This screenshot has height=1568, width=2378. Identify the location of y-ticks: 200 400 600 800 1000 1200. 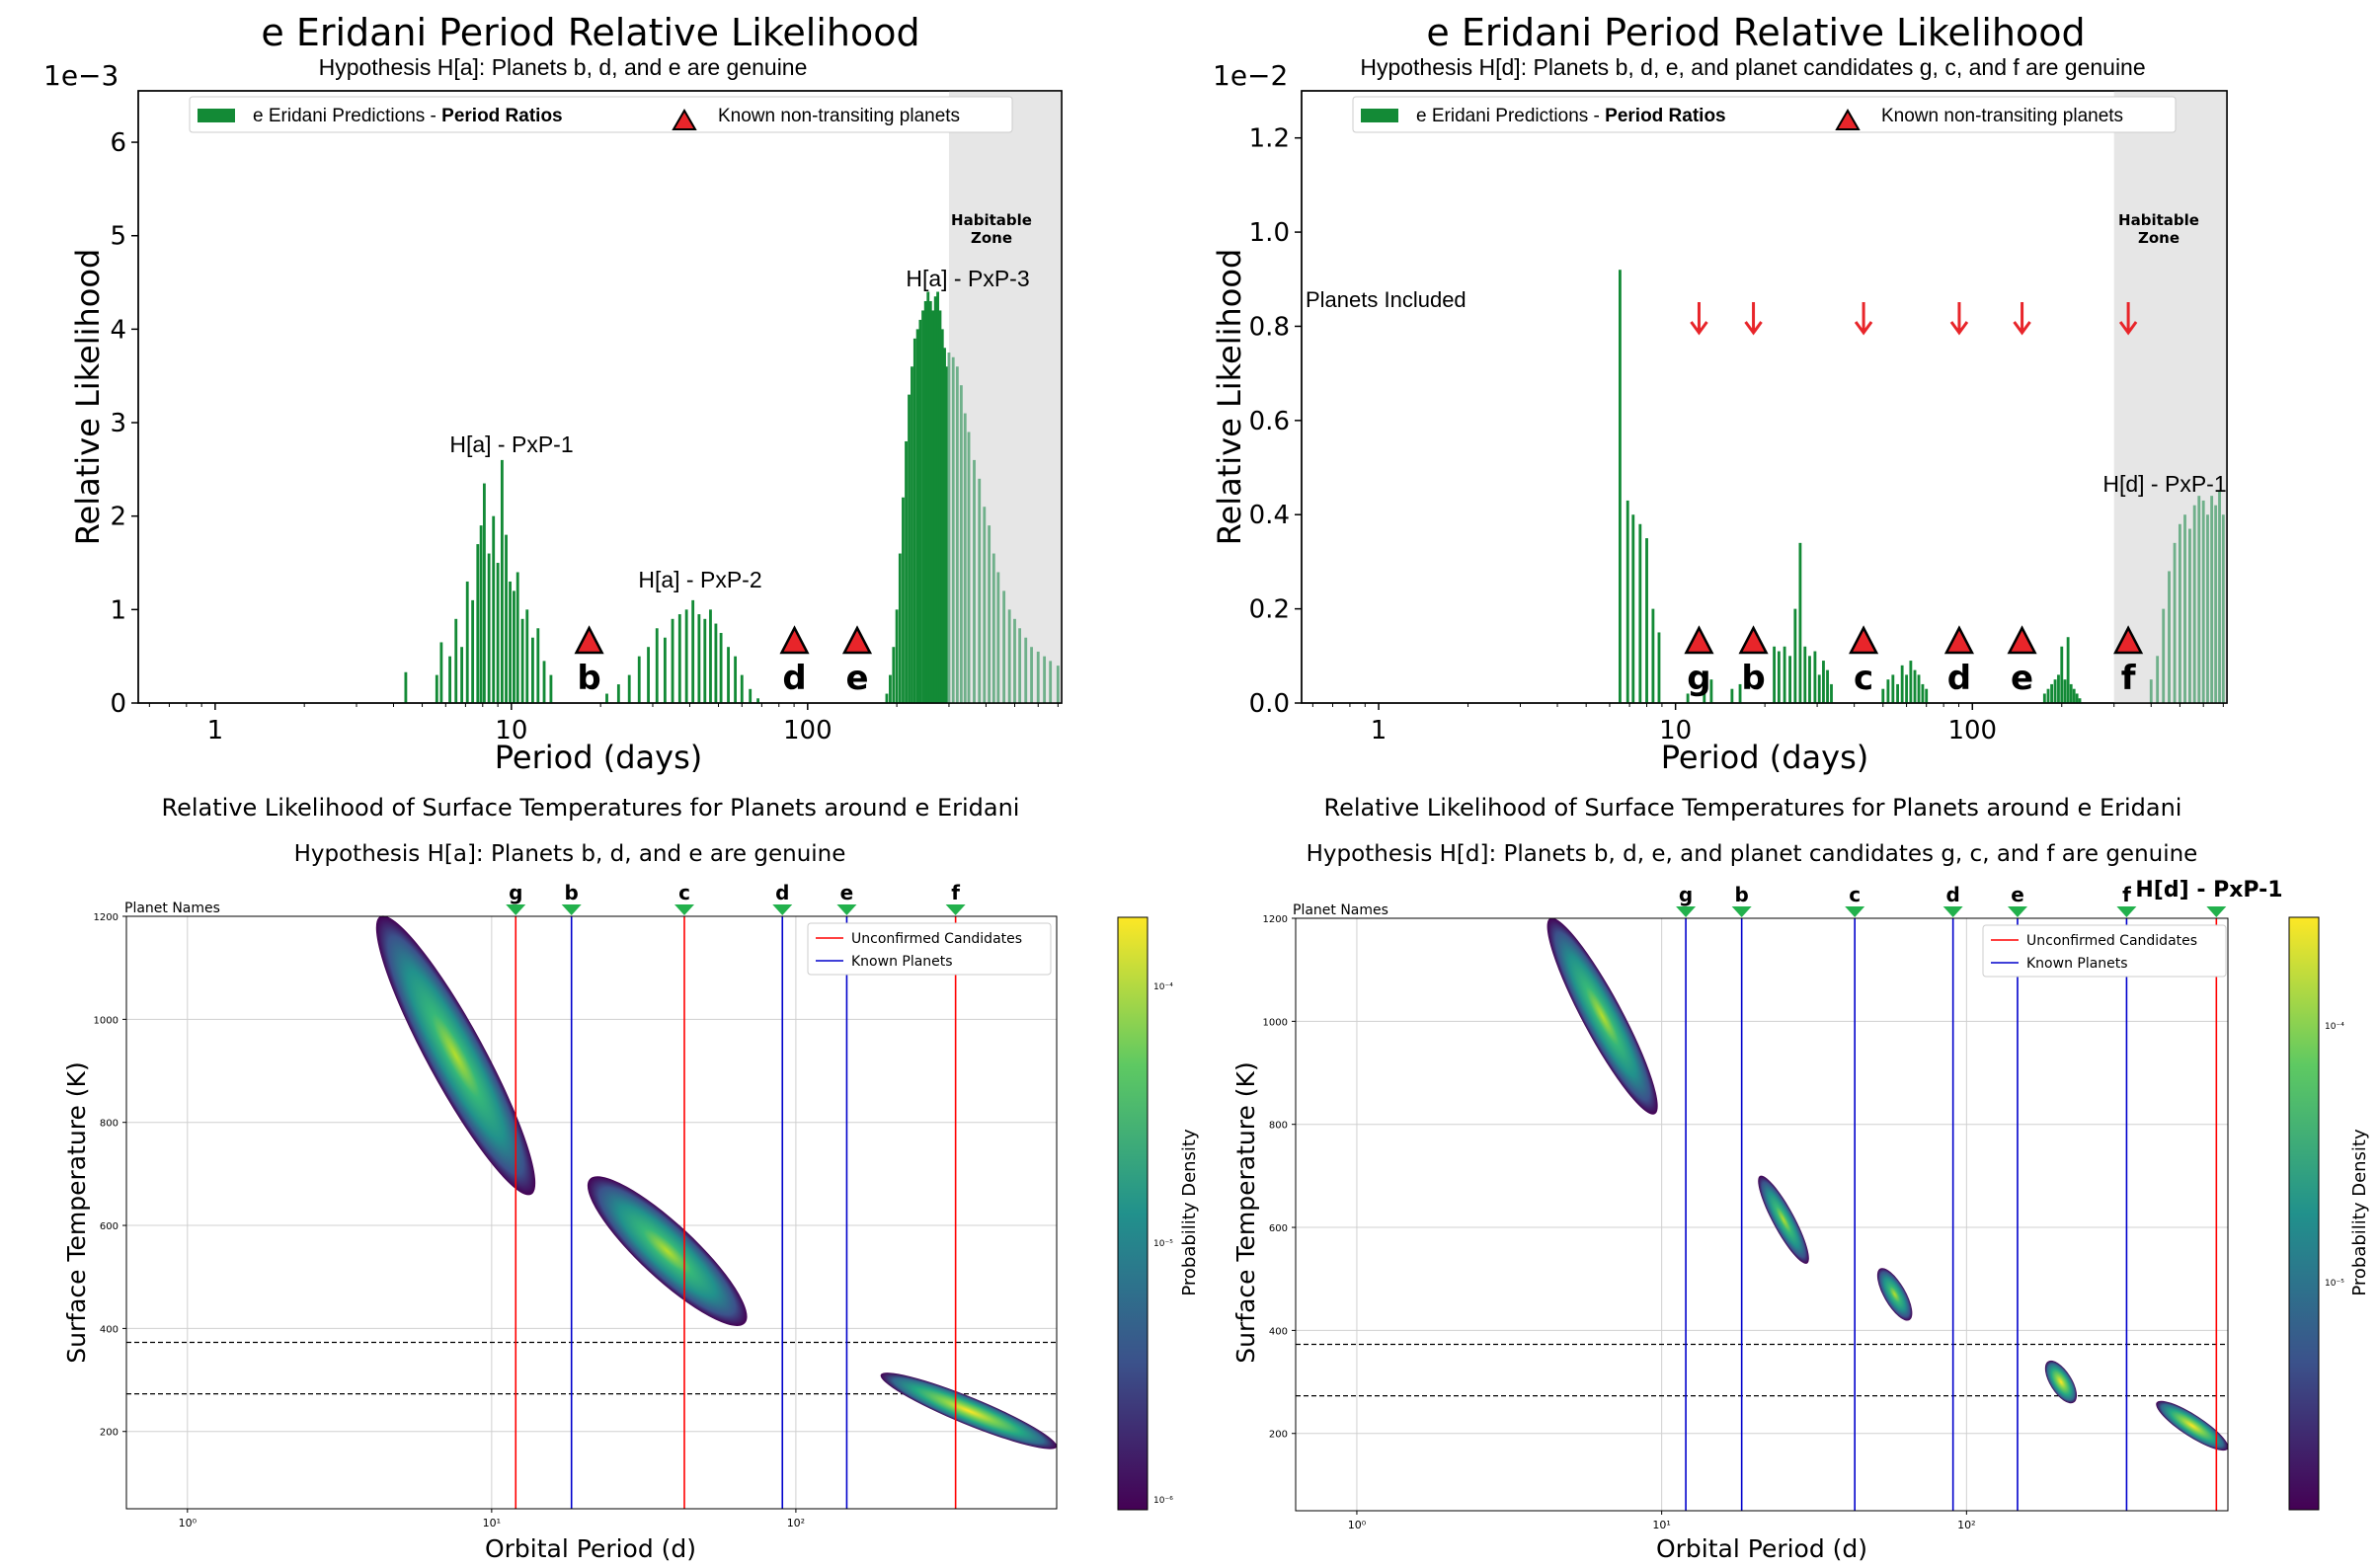
(110, 1175).